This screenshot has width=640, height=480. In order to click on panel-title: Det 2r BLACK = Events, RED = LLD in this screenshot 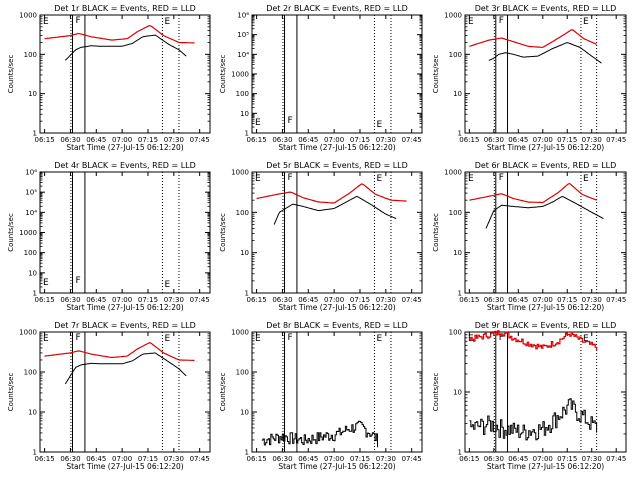, I will do `click(337, 8)`.